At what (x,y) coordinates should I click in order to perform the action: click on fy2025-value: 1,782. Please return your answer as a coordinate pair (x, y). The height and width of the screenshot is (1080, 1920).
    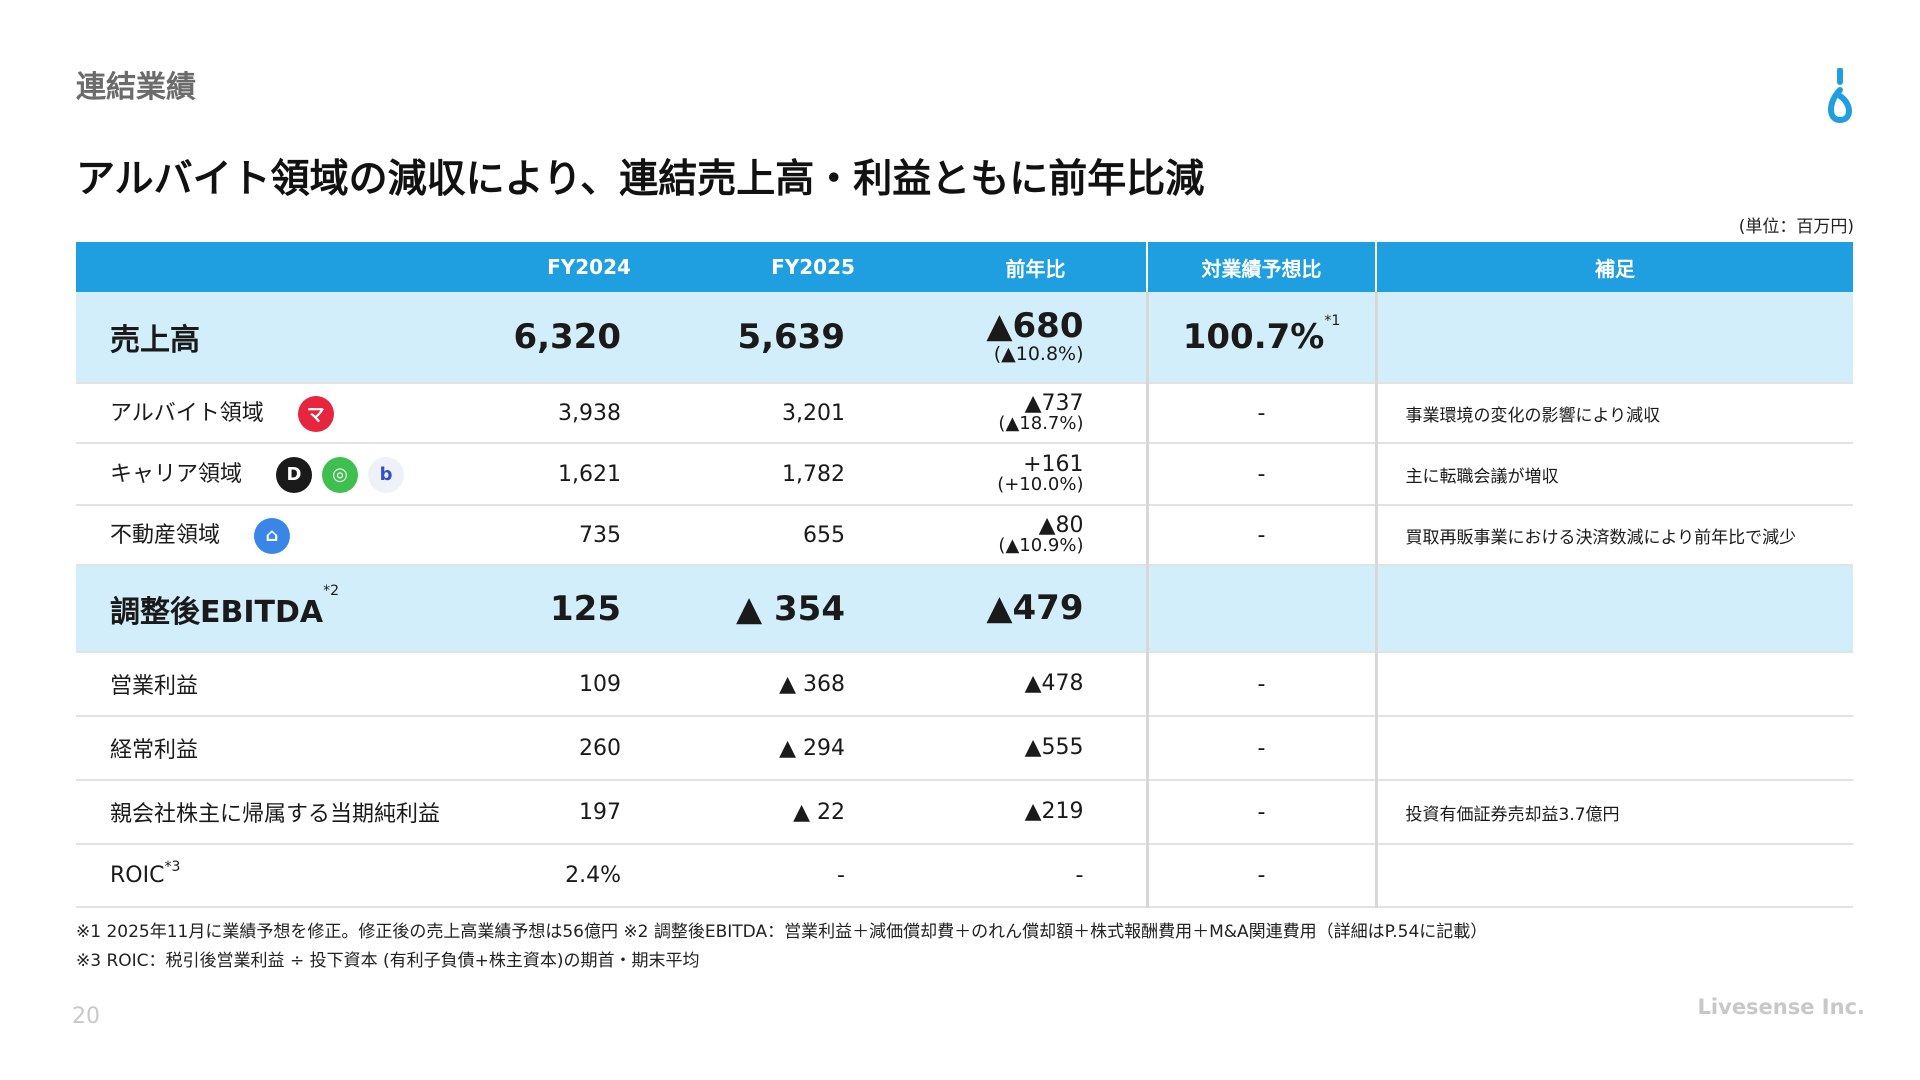
    Looking at the image, I should click on (813, 474).